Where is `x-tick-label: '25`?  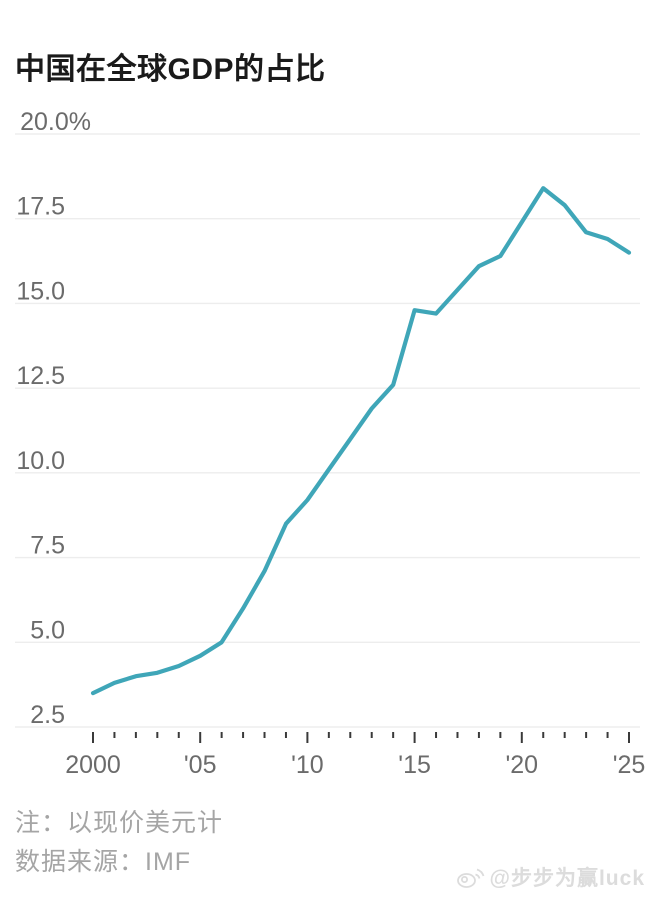 x-tick-label: '25 is located at coordinates (629, 765).